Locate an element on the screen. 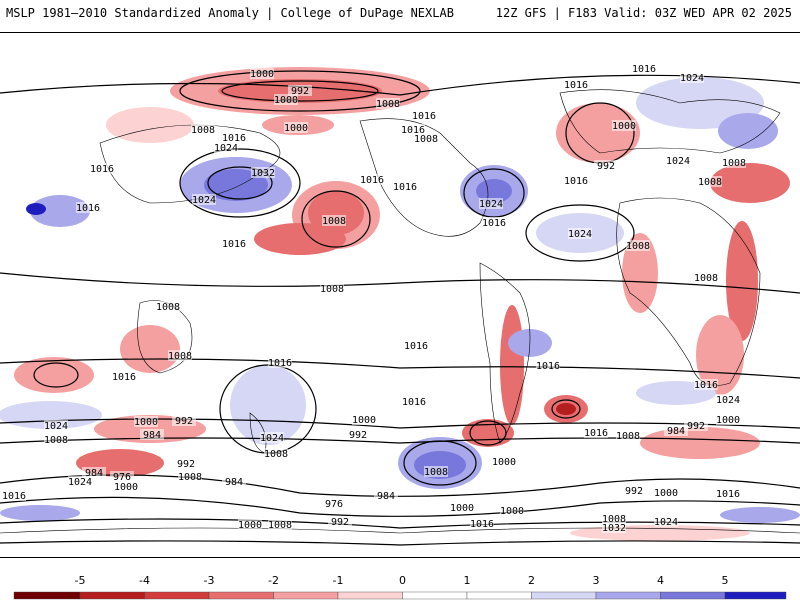  colorbar-tick-labels: -5 -4 -3 -2 -1 0 1 2 3 4 5 is located at coordinates (402, 580).